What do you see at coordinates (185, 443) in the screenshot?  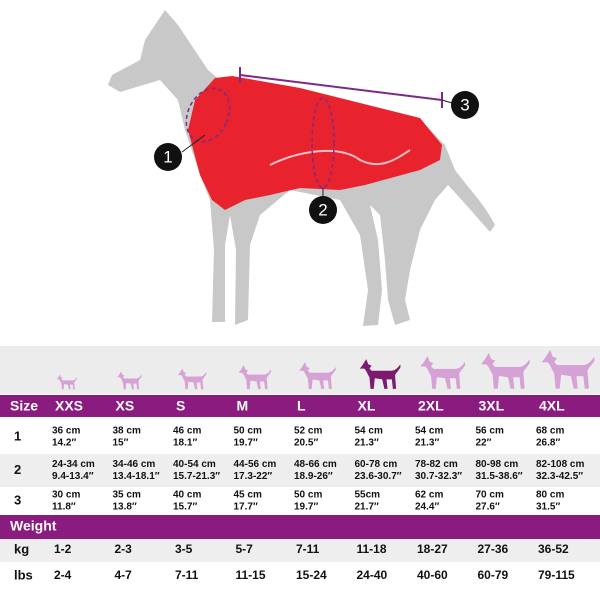 I see `cell-inch: 18.1″` at bounding box center [185, 443].